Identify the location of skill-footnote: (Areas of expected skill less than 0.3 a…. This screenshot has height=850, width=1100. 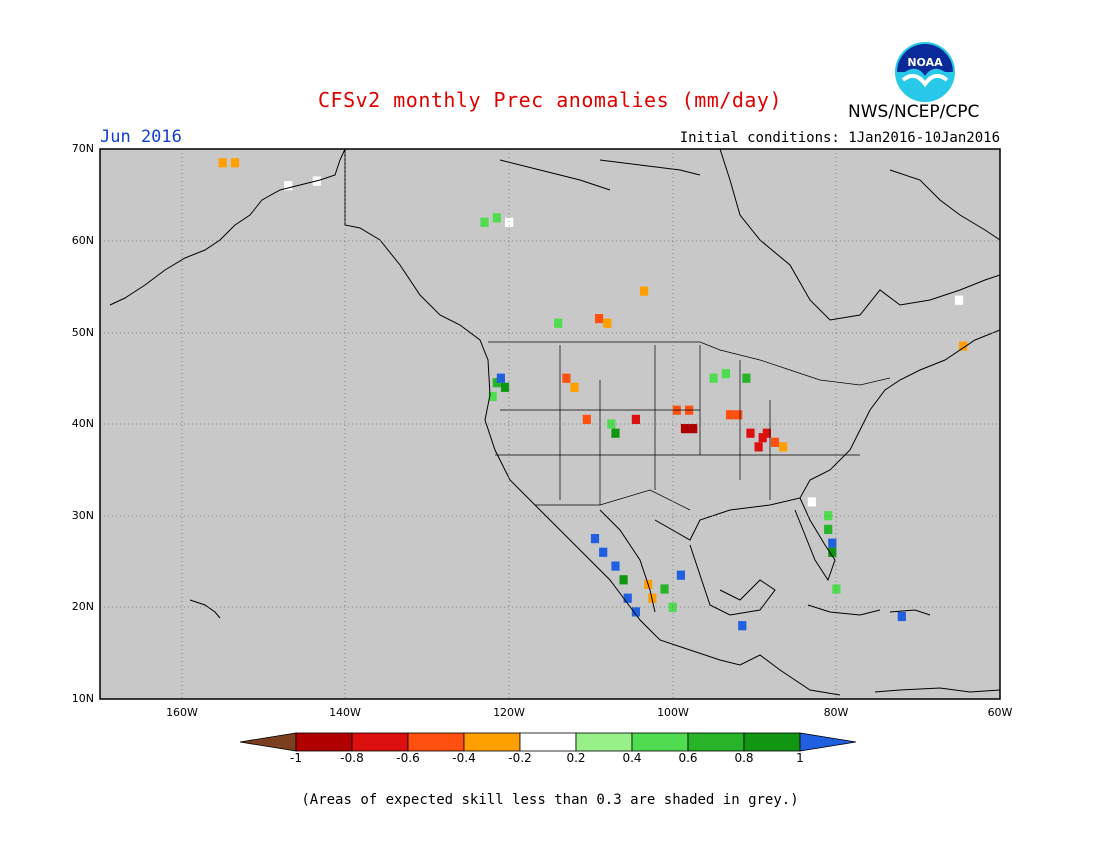
(550, 800).